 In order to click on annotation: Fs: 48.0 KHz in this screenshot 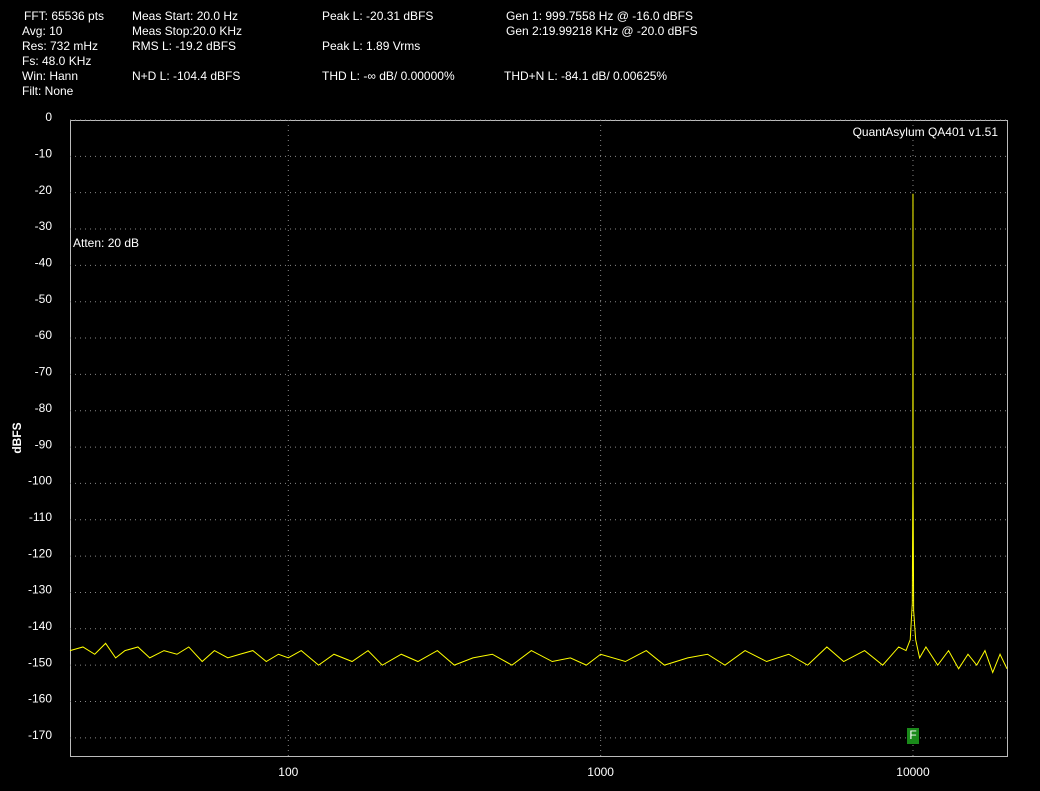, I will do `click(56, 61)`.